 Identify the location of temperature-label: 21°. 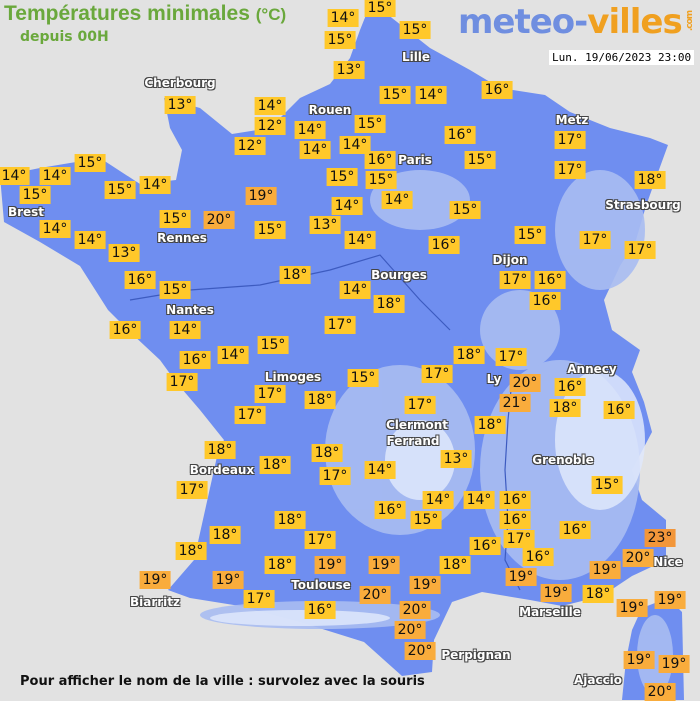
(515, 403).